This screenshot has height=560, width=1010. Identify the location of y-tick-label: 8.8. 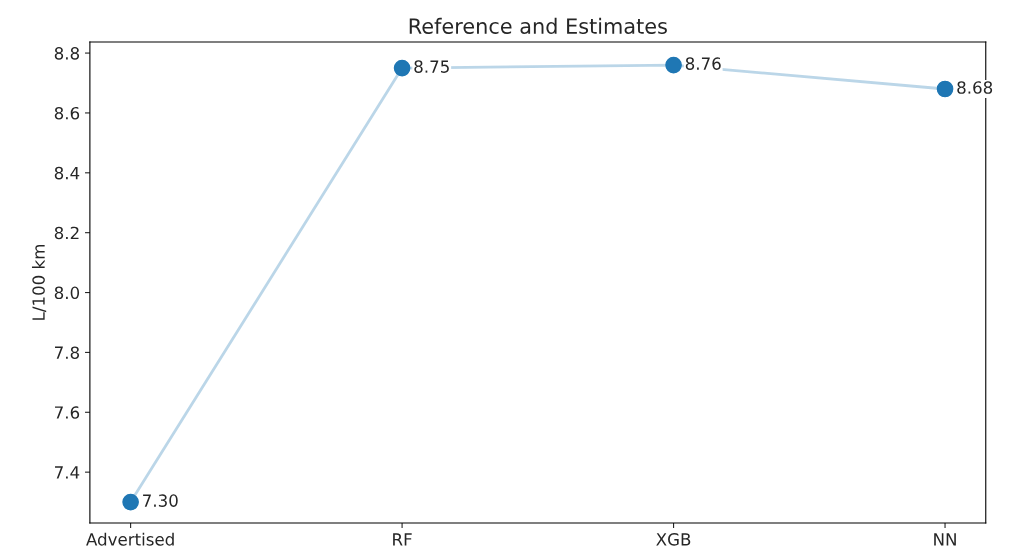
(67, 53).